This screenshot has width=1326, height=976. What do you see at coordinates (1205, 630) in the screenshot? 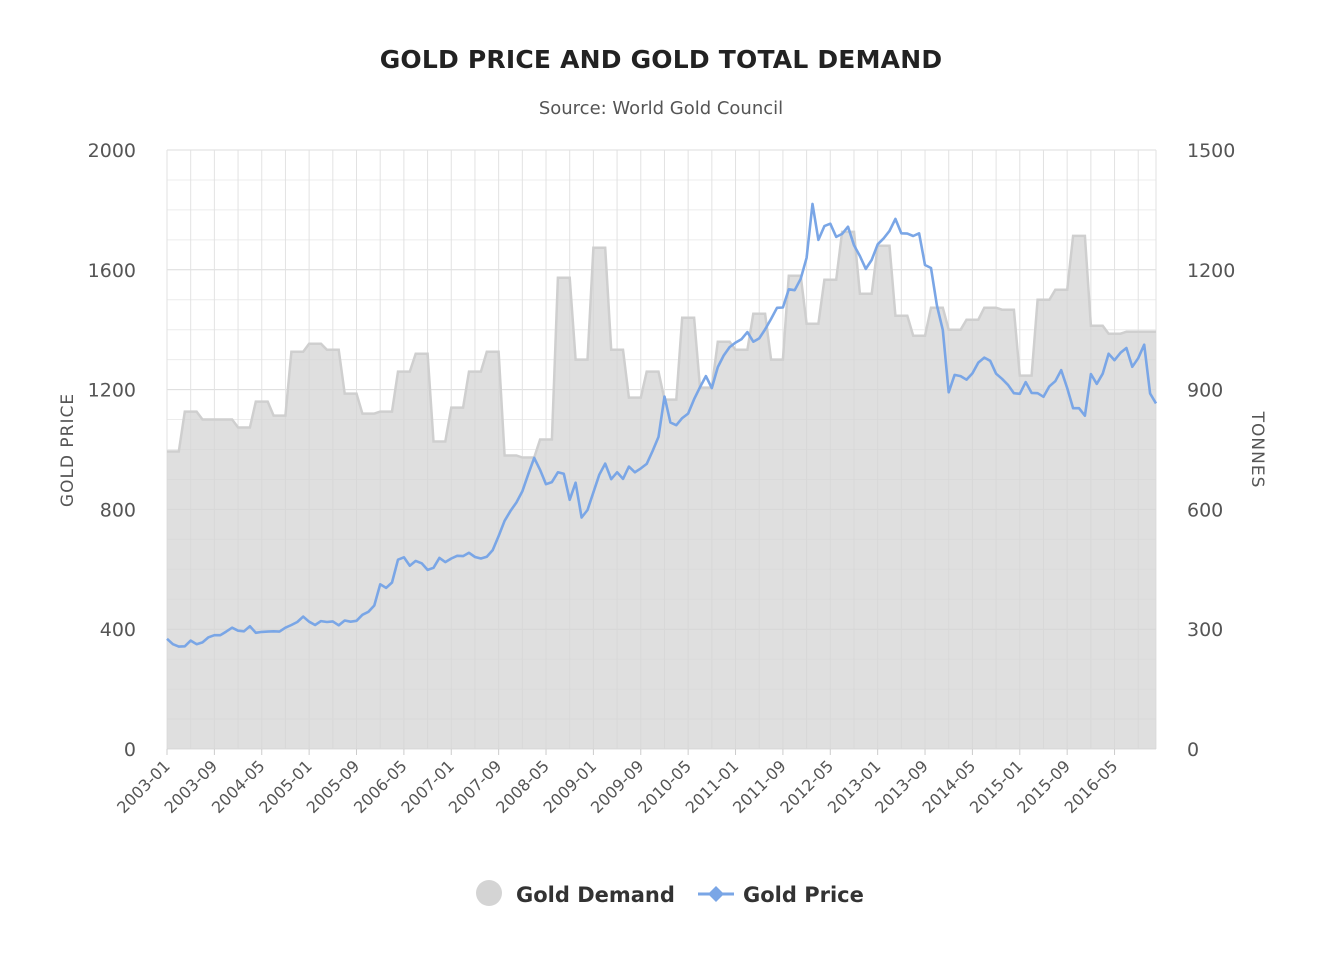
I see `y-right-tick-label: 300` at bounding box center [1205, 630].